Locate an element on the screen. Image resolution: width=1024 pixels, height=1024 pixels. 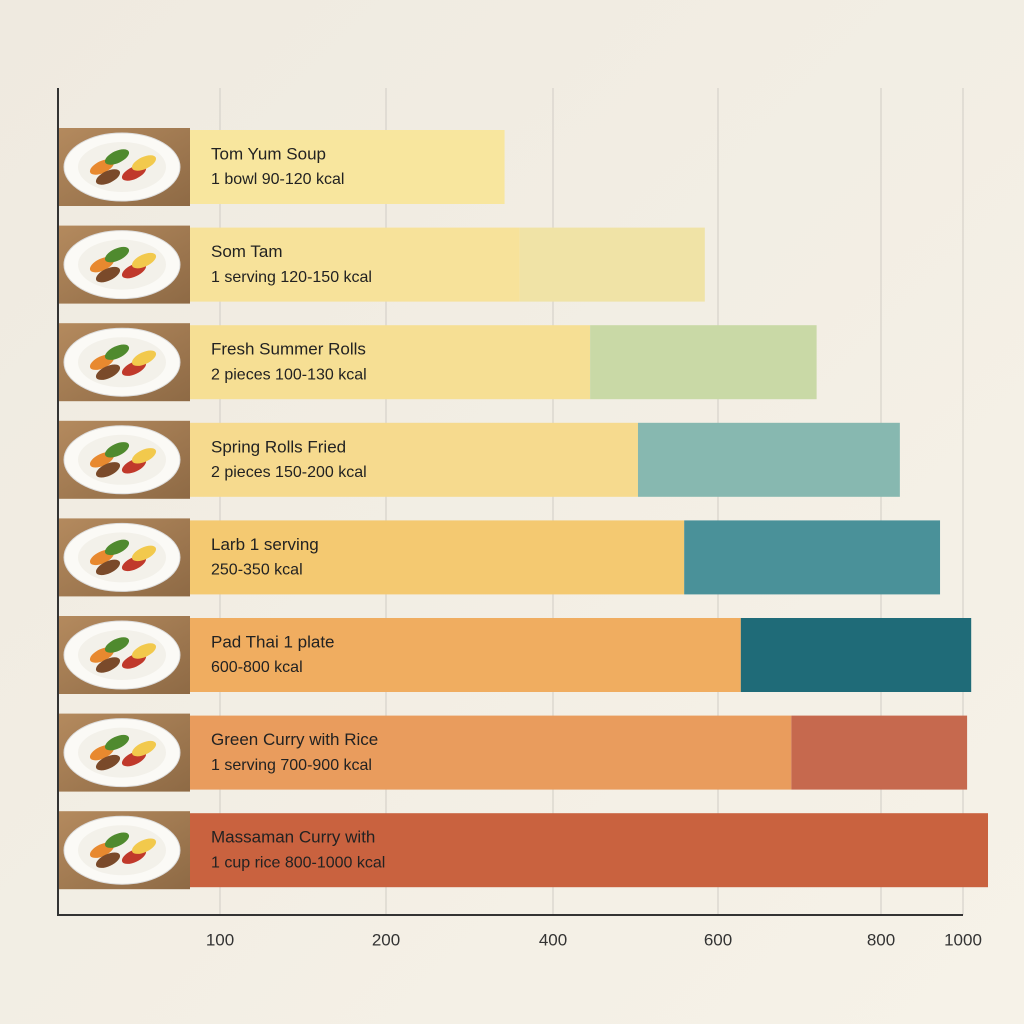
x-tick-label: 600 is located at coordinates (718, 939).